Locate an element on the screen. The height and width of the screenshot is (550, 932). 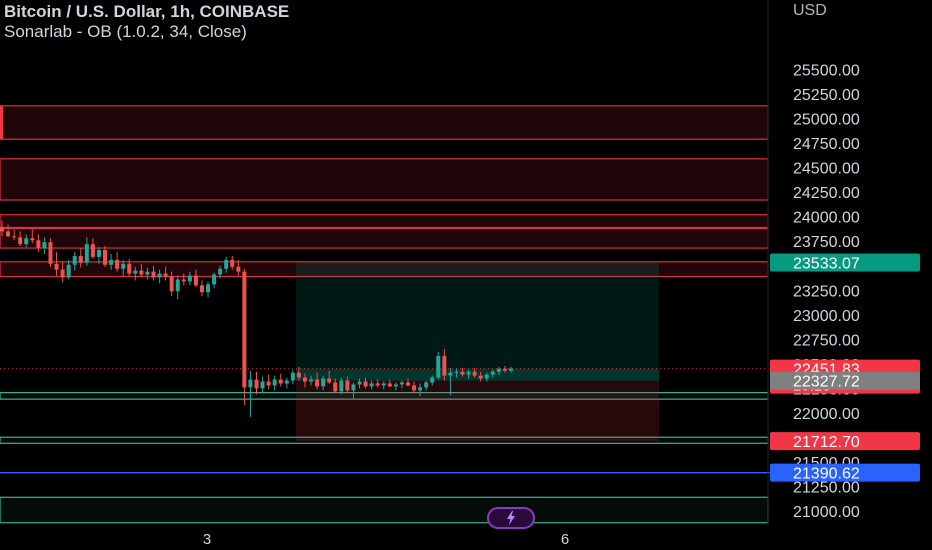
lightning-icon is located at coordinates (511, 518).